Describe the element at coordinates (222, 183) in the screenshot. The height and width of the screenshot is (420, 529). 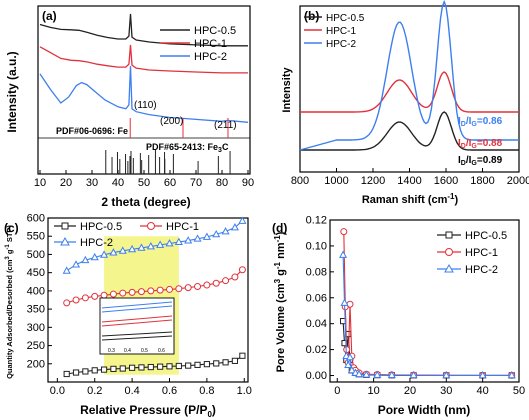
I see `panel-a-xtick-label-80: 80` at that location.